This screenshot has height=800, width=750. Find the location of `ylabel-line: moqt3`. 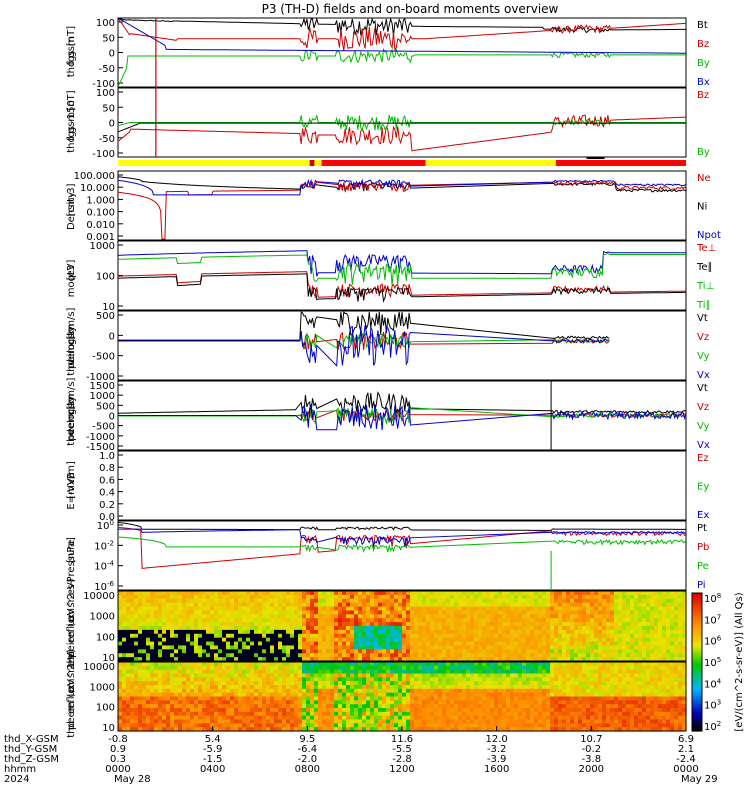

ylabel-line: moqt3 is located at coordinates (71, 281).